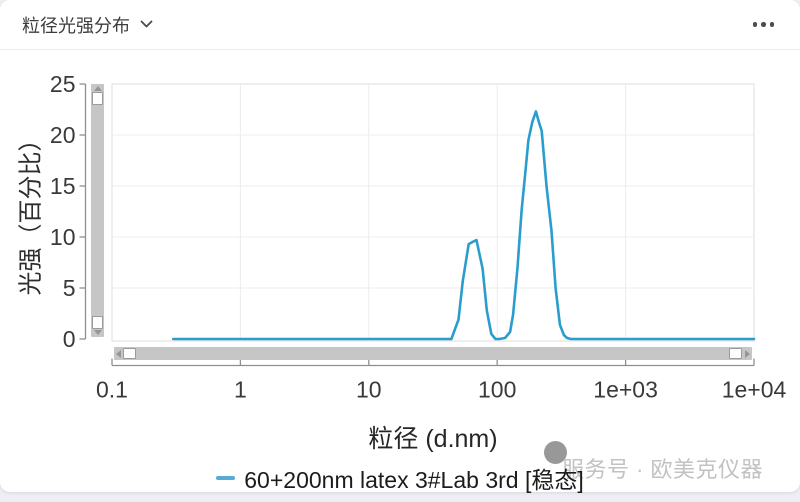  I want to click on y-tick-label: 10, so click(63, 237).